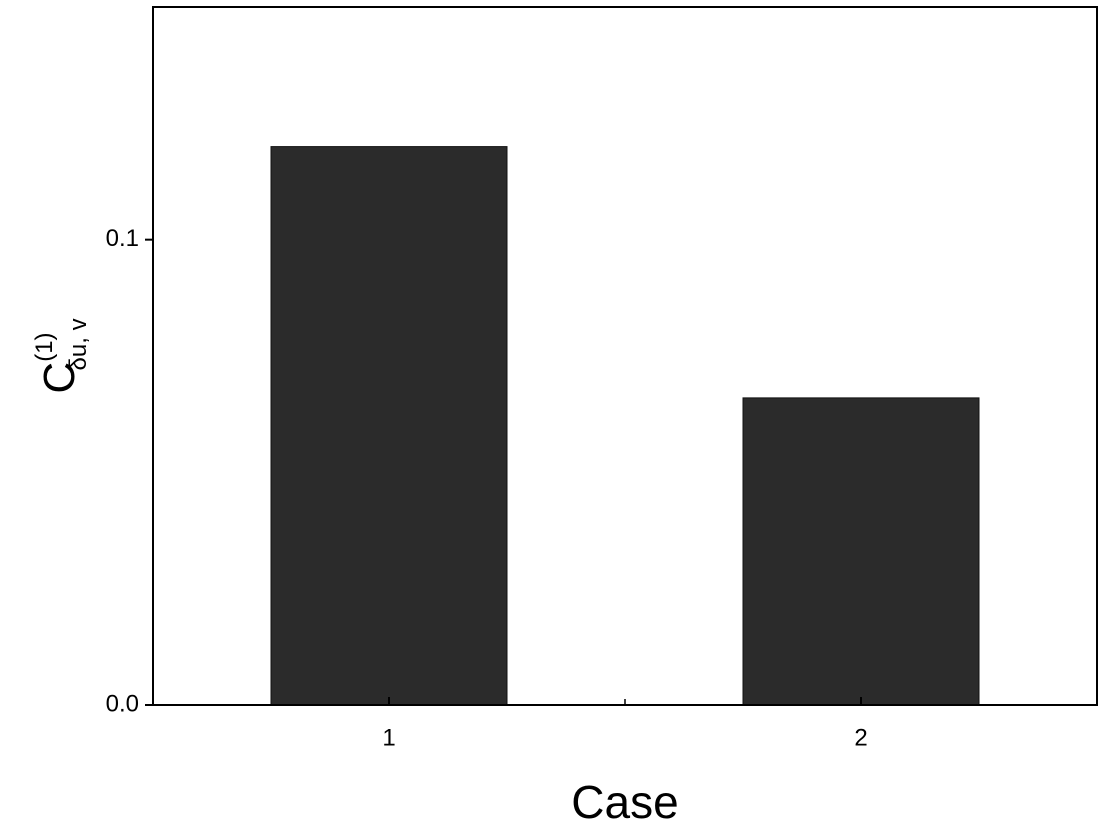  What do you see at coordinates (860, 737) in the screenshot?
I see `x-tick-label: 2` at bounding box center [860, 737].